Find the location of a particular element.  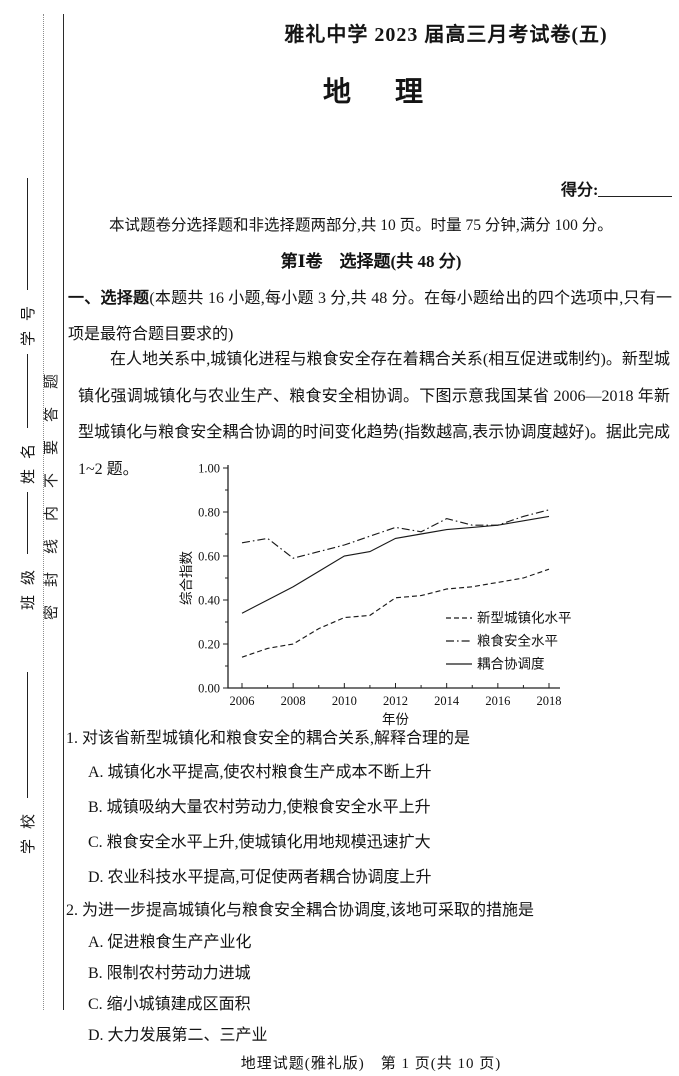

subject-title: 地 理 is located at coordinates (376, 92).